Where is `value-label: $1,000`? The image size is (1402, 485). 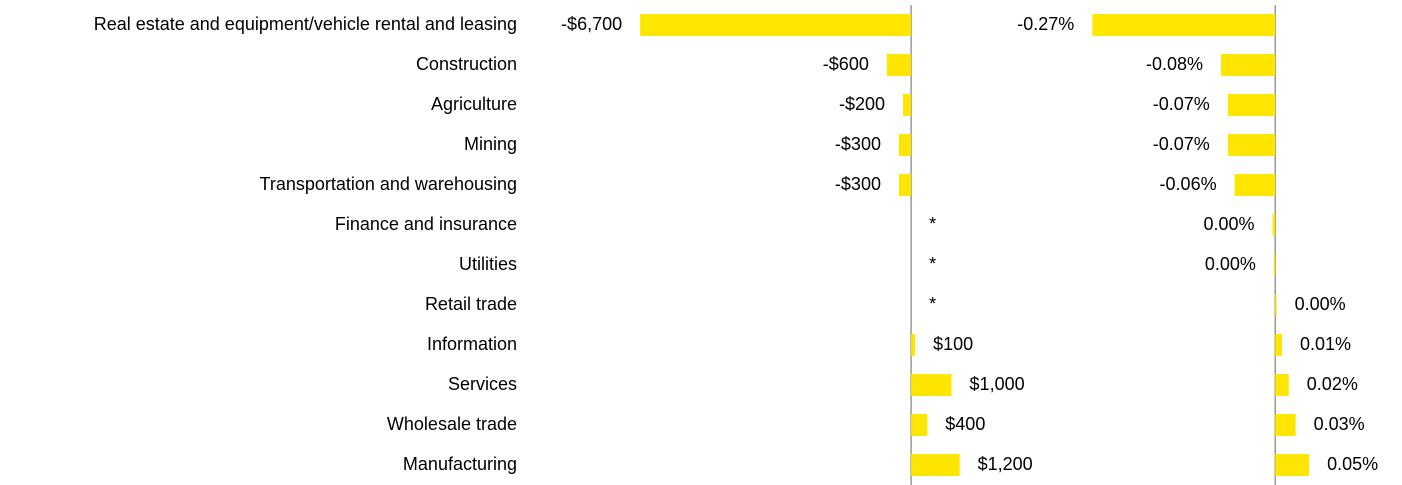 value-label: $1,000 is located at coordinates (997, 384).